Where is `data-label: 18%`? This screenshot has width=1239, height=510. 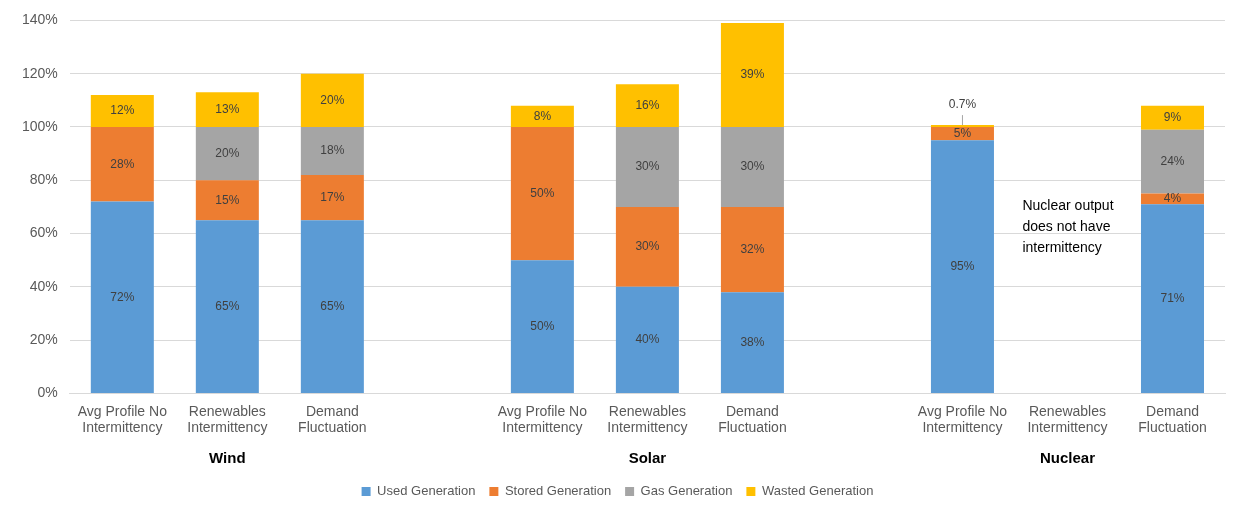
data-label: 18% is located at coordinates (332, 150).